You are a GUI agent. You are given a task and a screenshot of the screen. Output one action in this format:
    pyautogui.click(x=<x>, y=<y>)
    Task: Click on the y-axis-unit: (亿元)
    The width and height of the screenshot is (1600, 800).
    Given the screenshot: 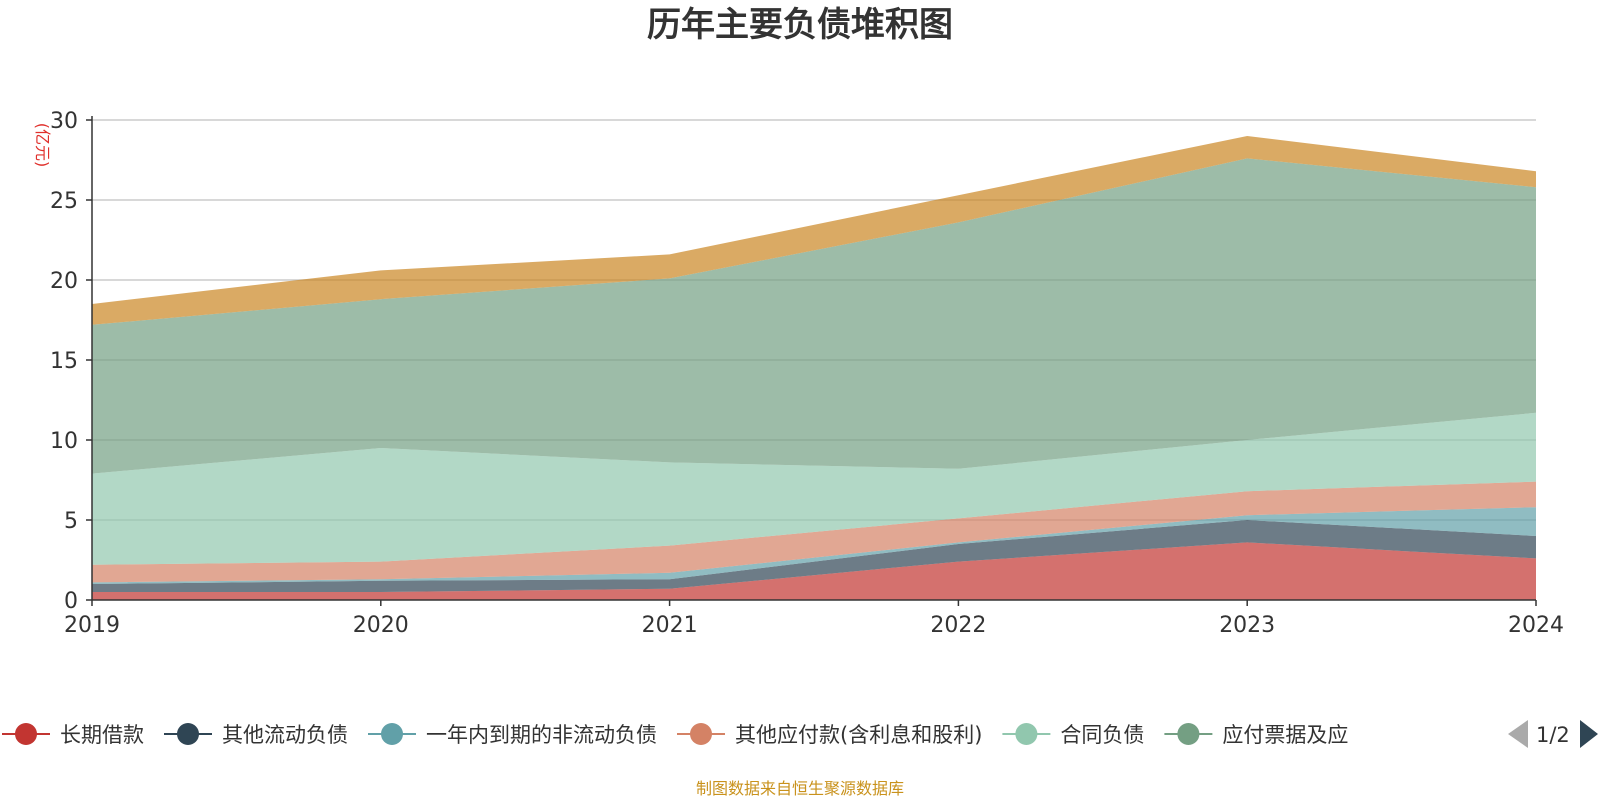 What is the action you would take?
    pyautogui.click(x=42, y=145)
    